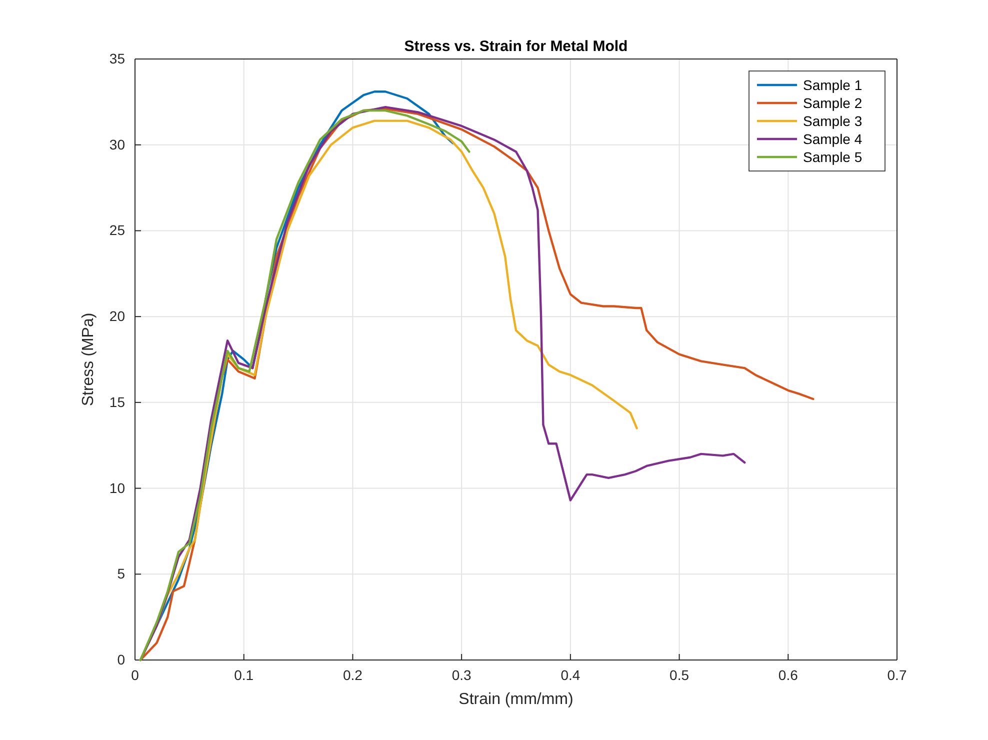  What do you see at coordinates (117, 316) in the screenshot?
I see `y-tick-label: 20` at bounding box center [117, 316].